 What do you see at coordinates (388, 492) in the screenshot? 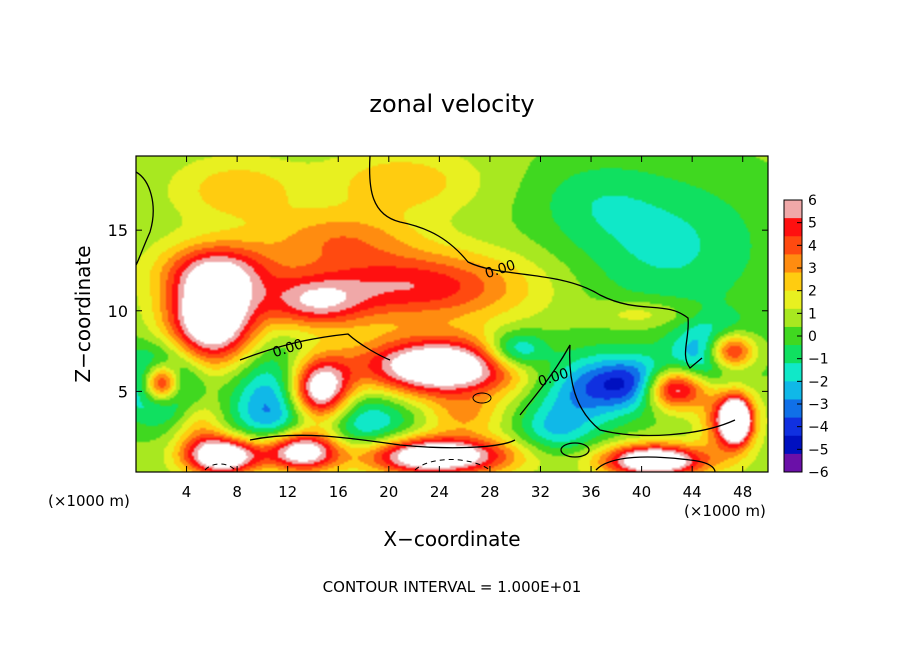
I see `x-tick-label: 20` at bounding box center [388, 492].